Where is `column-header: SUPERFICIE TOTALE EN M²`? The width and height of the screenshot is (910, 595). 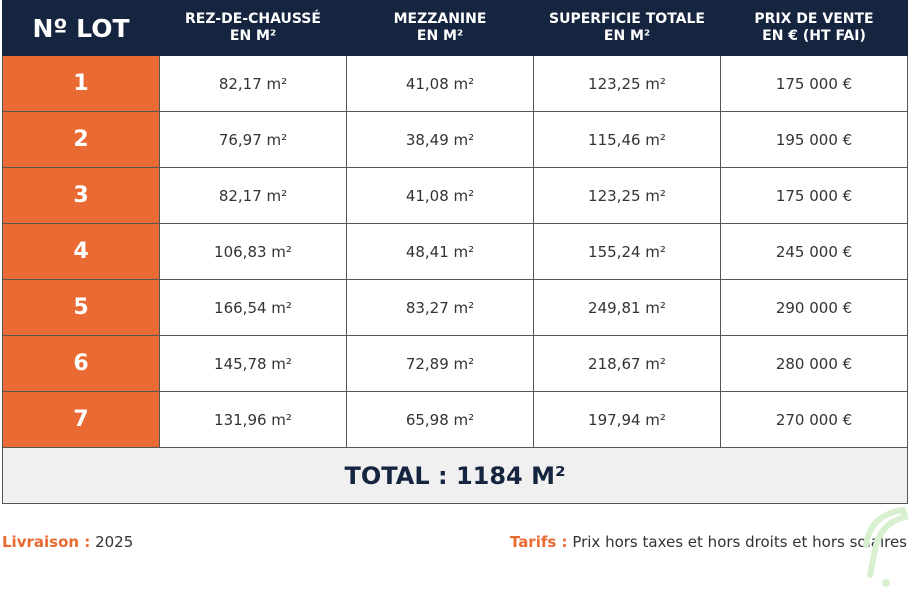 column-header: SUPERFICIE TOTALE EN M² is located at coordinates (627, 28).